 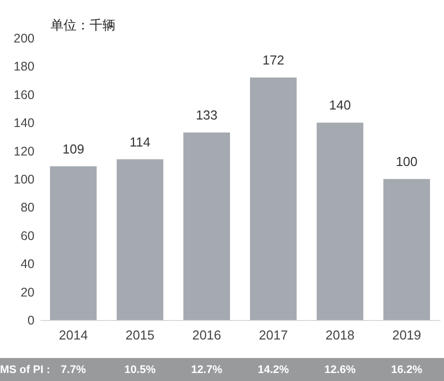 What do you see at coordinates (24, 151) in the screenshot?
I see `y-tick-label: 120` at bounding box center [24, 151].